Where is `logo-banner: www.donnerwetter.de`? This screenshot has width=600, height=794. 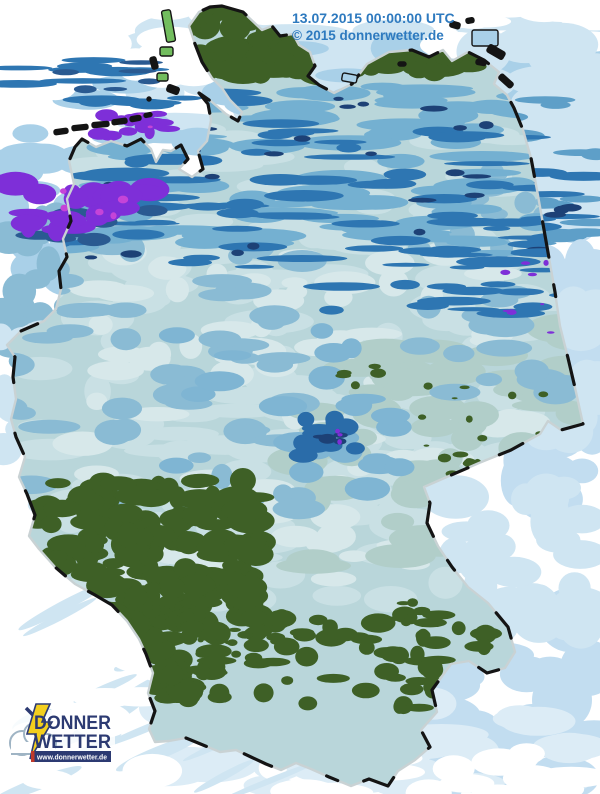 logo-banner: www.donnerwetter.de is located at coordinates (71, 756).